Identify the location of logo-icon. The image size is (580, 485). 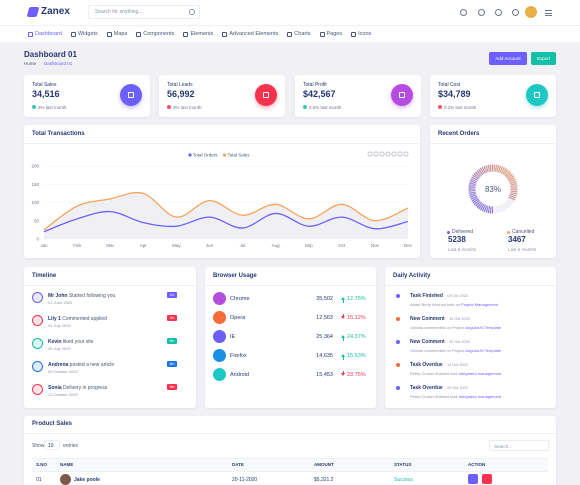
(33, 12).